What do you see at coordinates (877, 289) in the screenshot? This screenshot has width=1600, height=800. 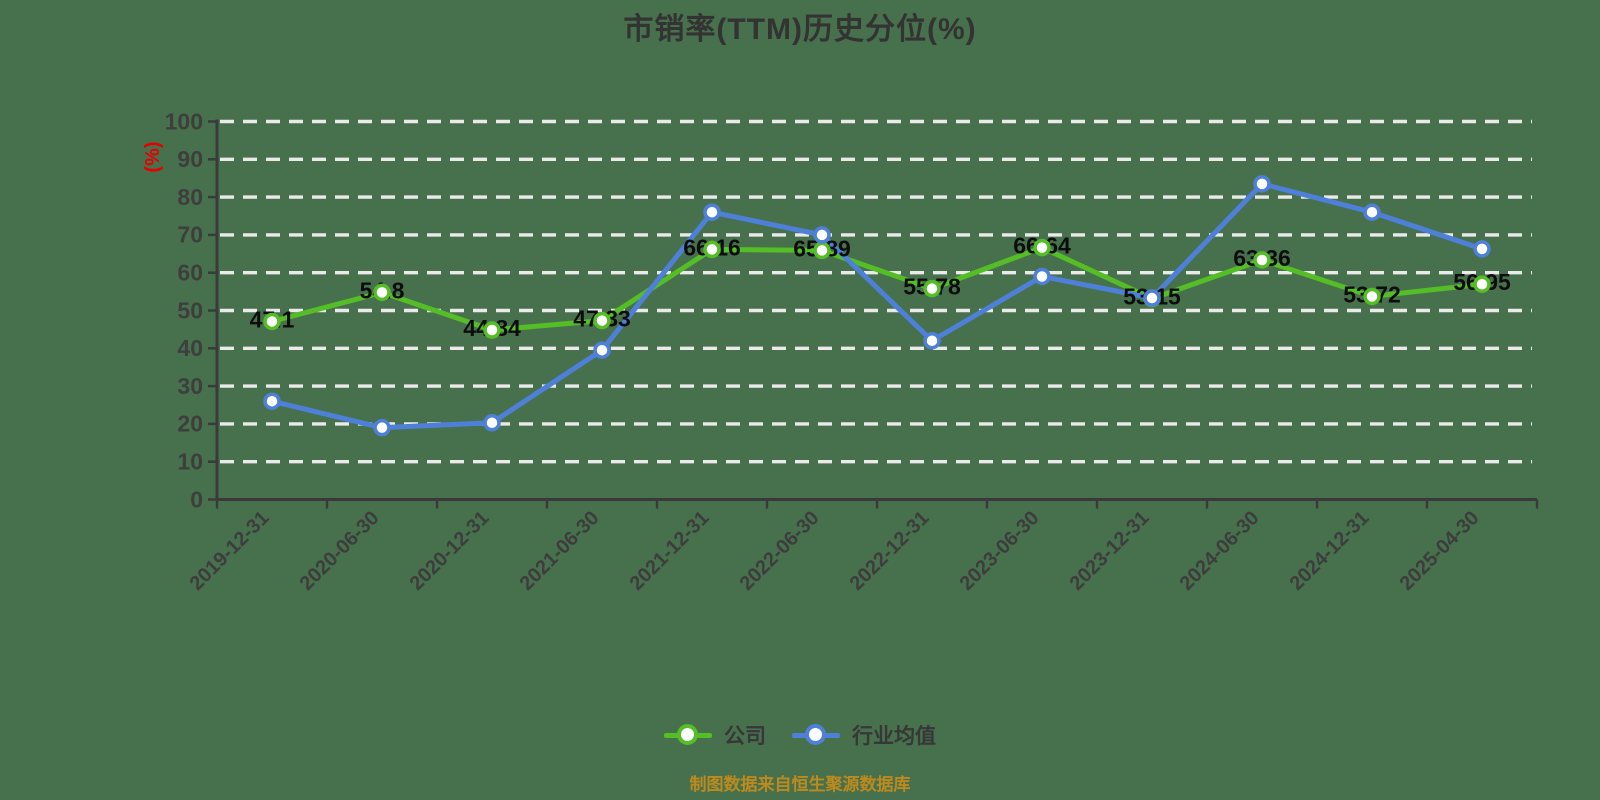 I see `company-line` at bounding box center [877, 289].